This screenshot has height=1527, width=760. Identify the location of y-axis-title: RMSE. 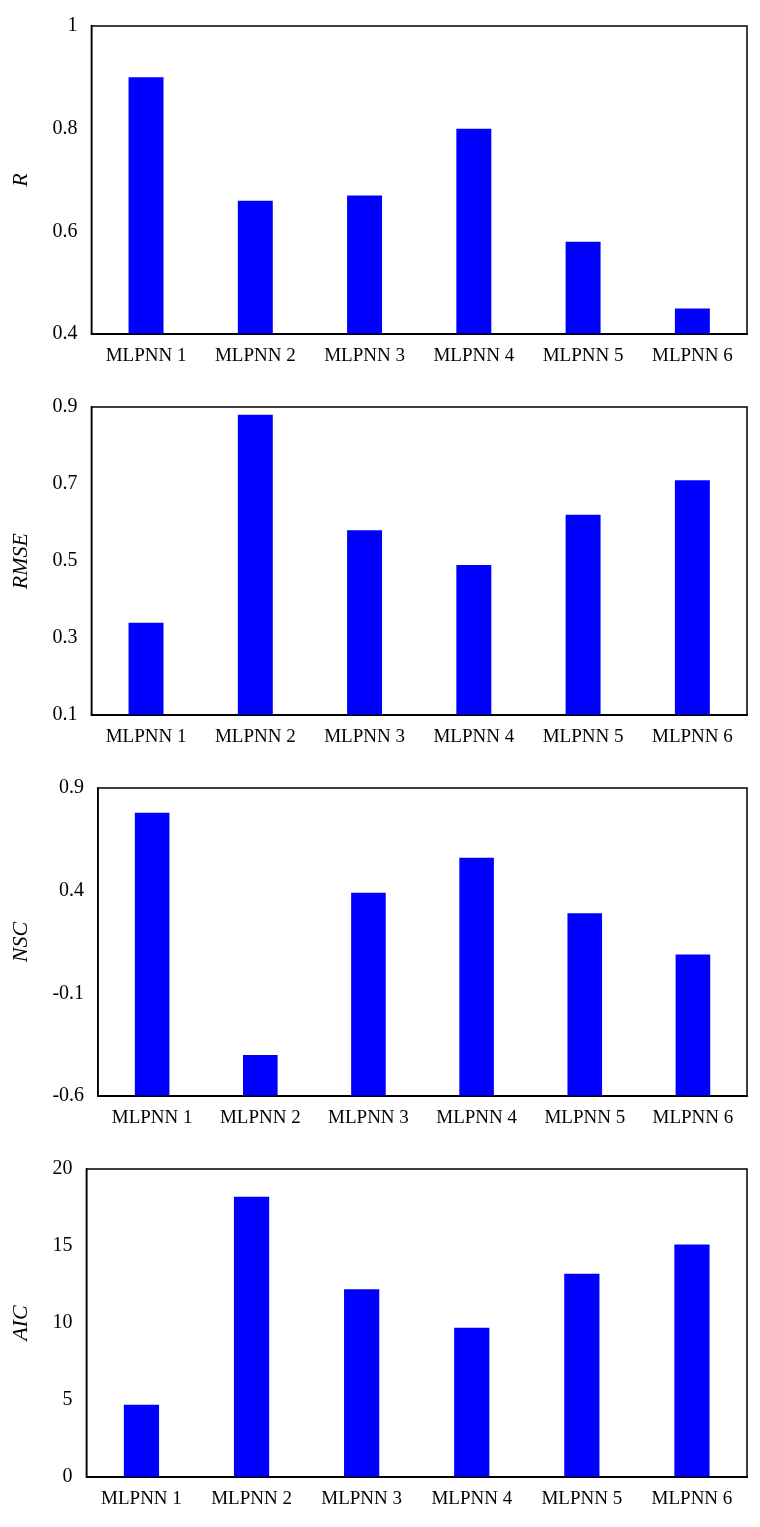
(19, 561).